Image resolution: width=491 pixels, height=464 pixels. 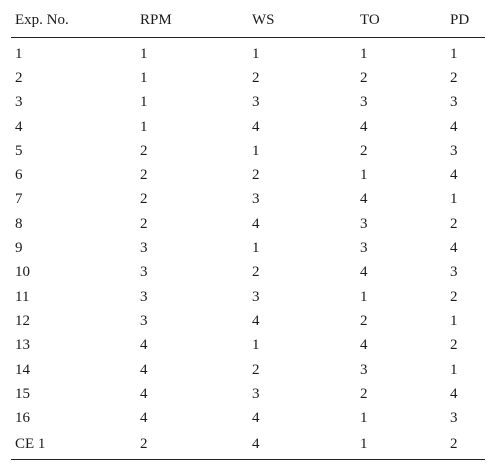 I want to click on cell-exp-no: 15, so click(x=22, y=393).